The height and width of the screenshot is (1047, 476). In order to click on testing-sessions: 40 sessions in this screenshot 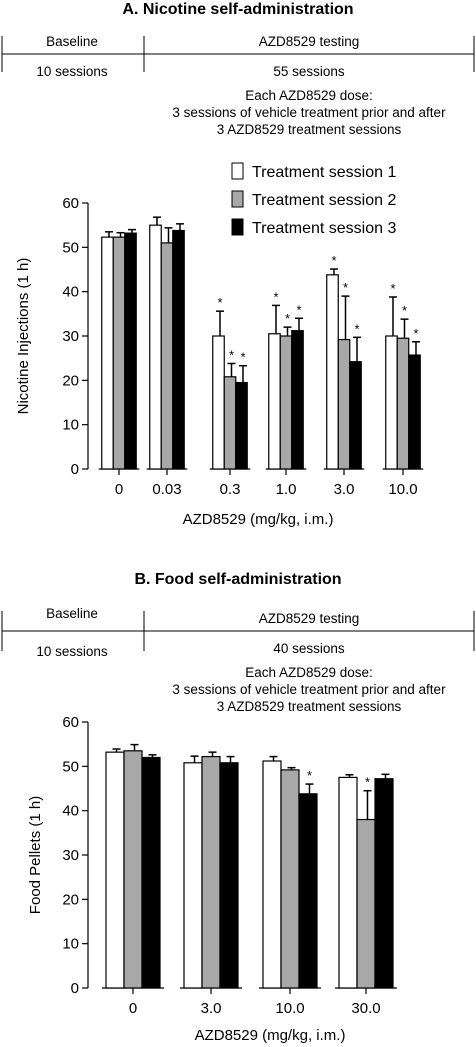, I will do `click(309, 648)`.